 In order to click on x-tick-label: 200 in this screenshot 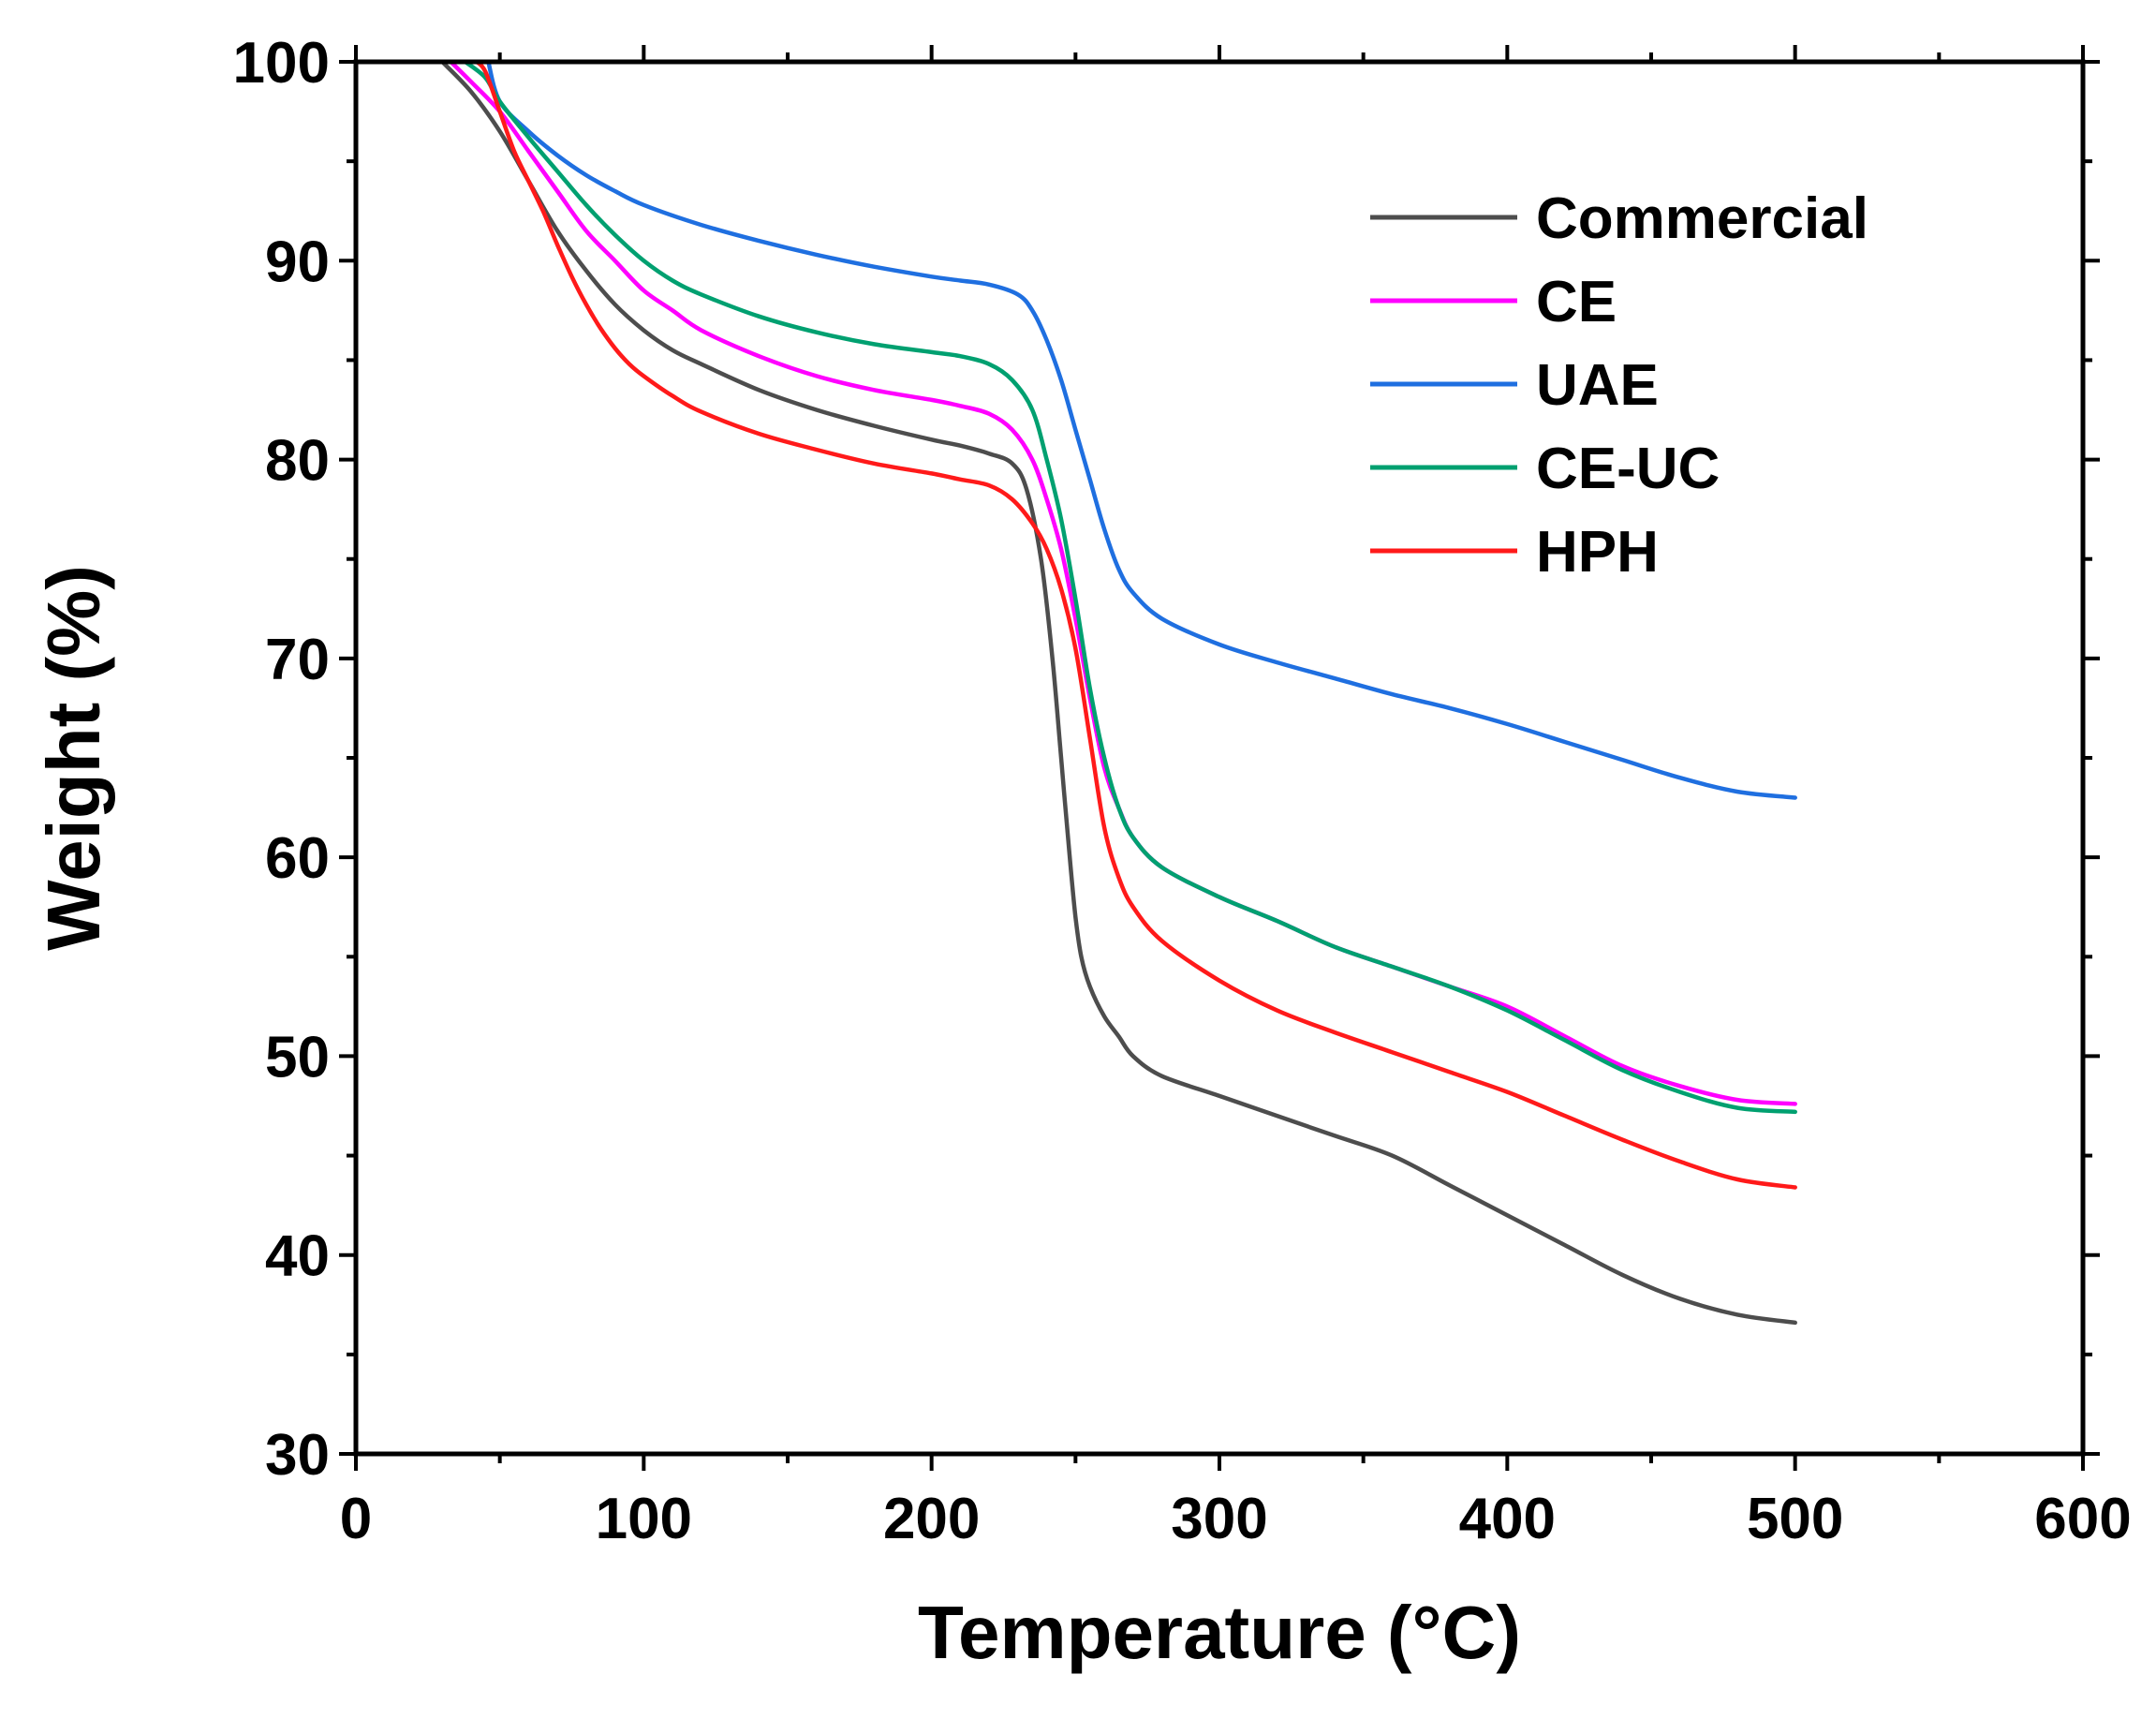, I will do `click(931, 1519)`.